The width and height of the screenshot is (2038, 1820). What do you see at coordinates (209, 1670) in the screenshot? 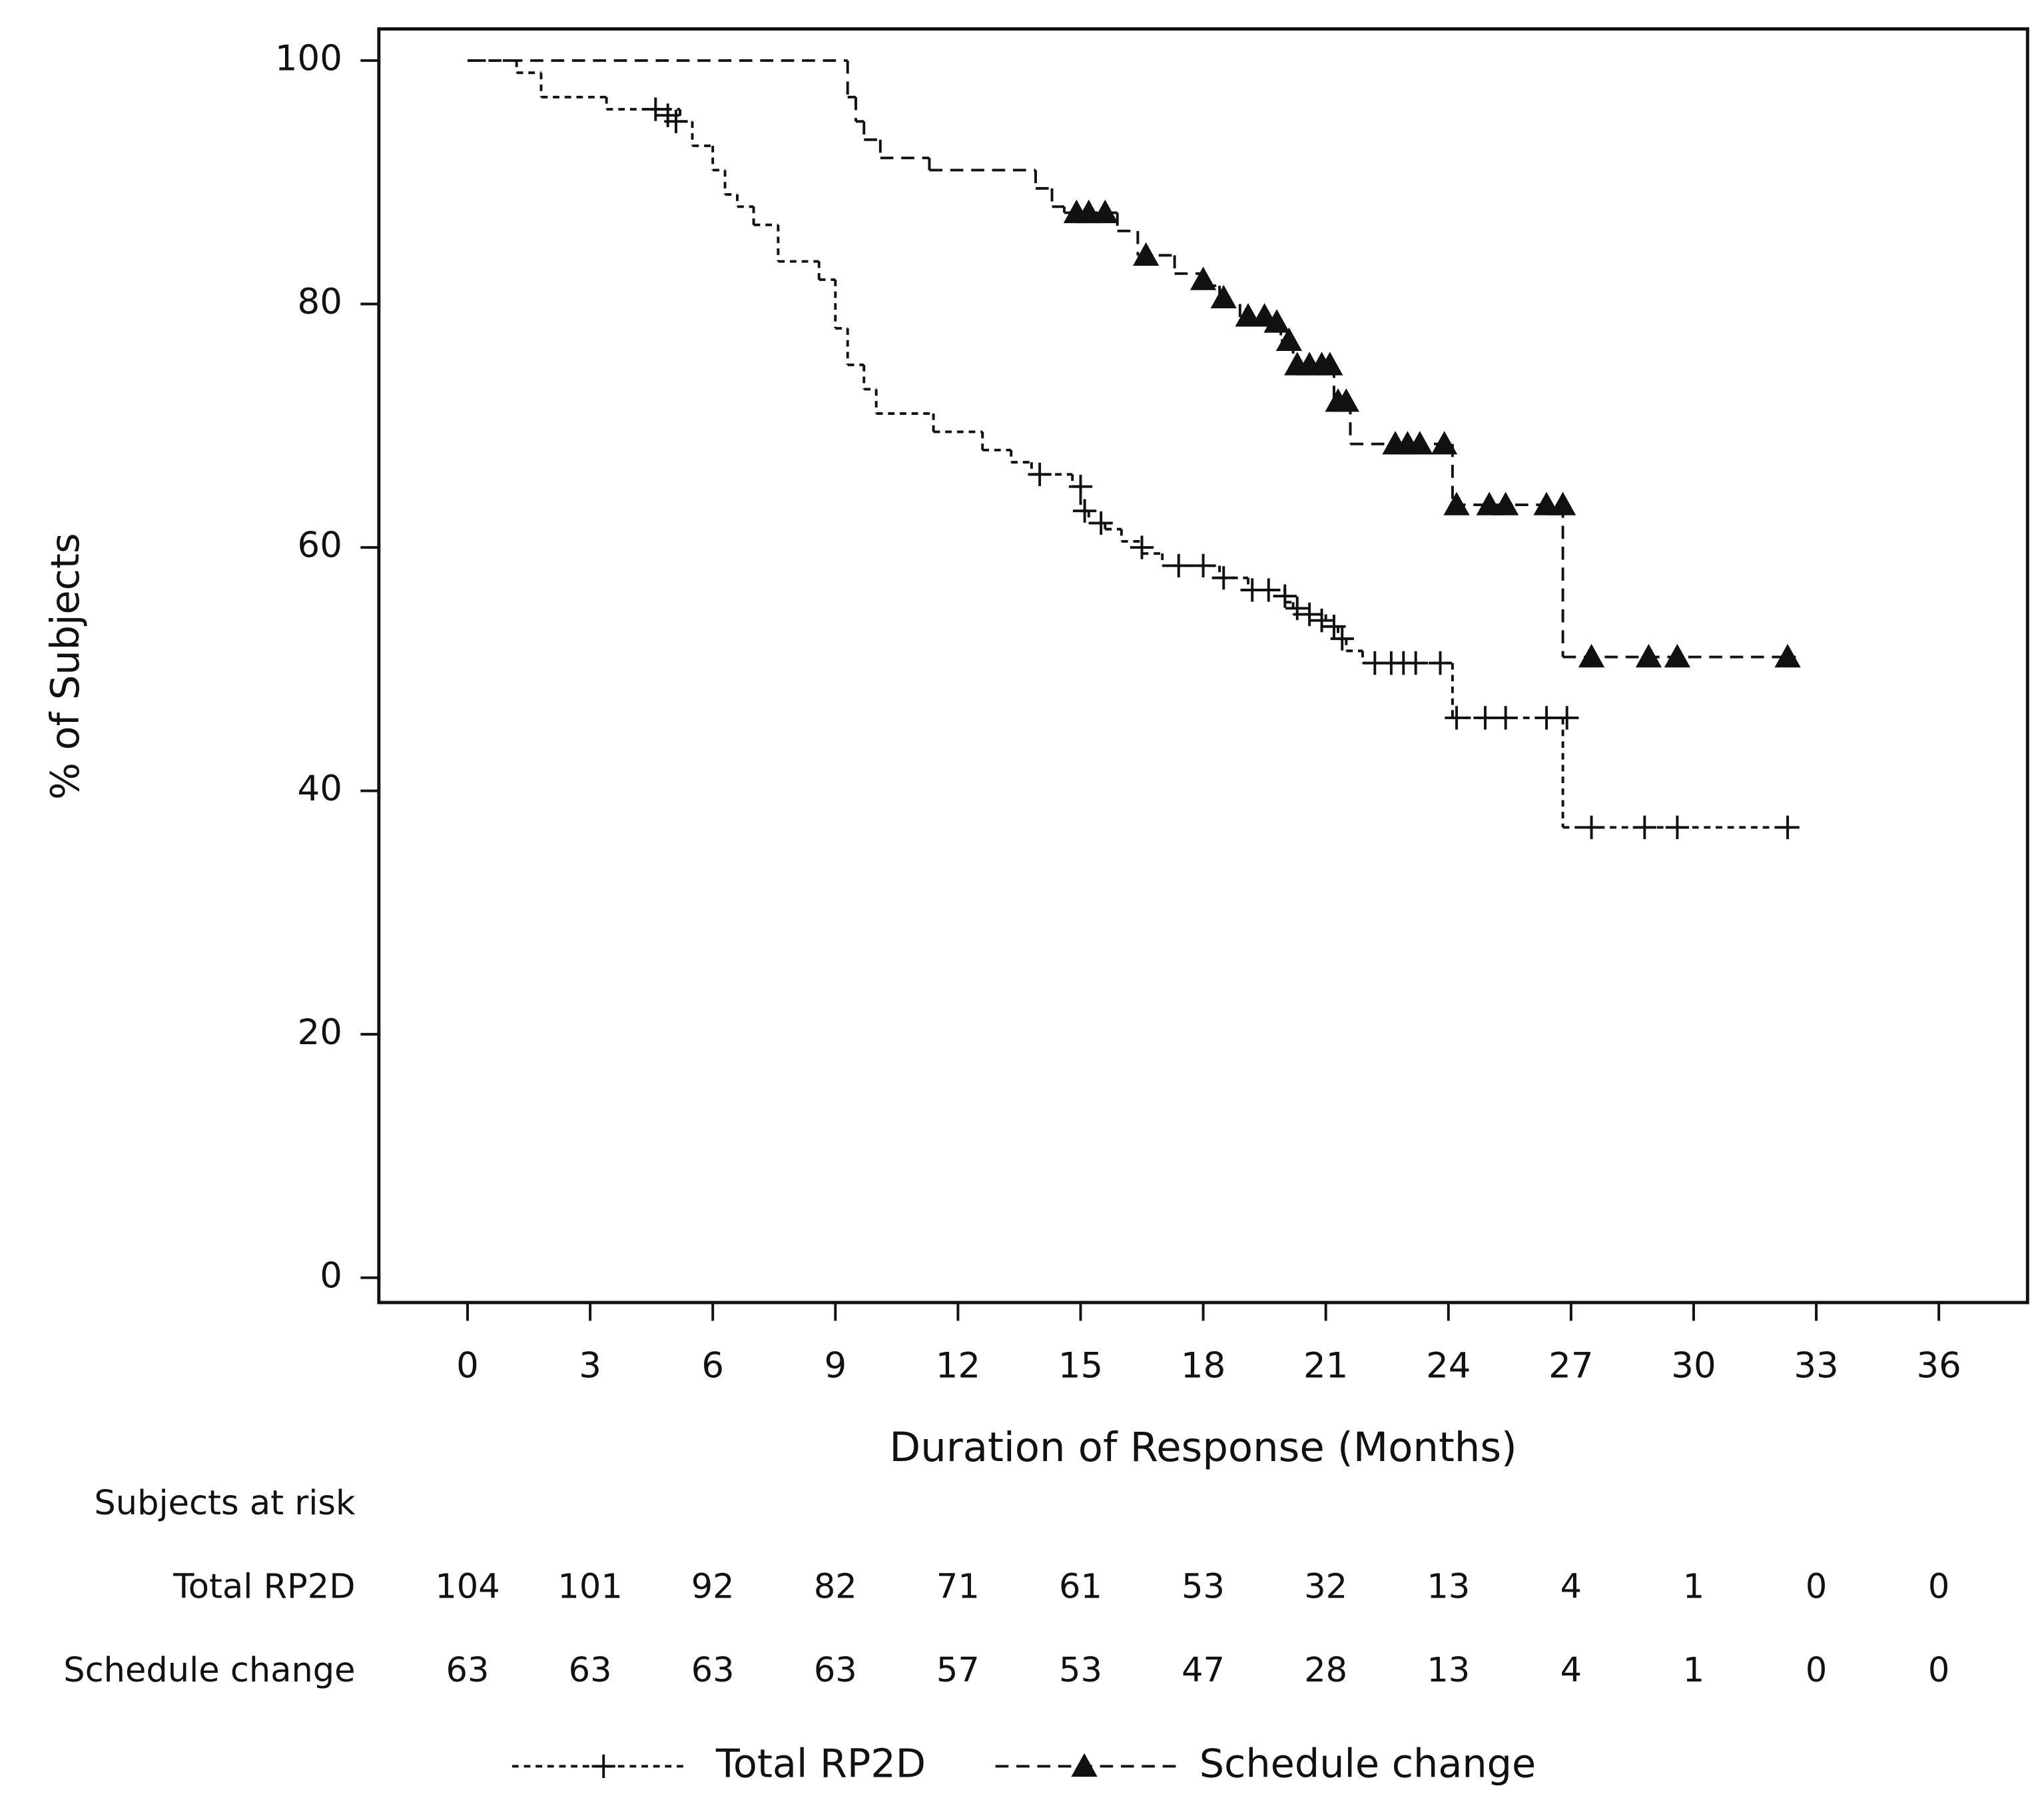
I see `risk-row-name: Schedule change` at bounding box center [209, 1670].